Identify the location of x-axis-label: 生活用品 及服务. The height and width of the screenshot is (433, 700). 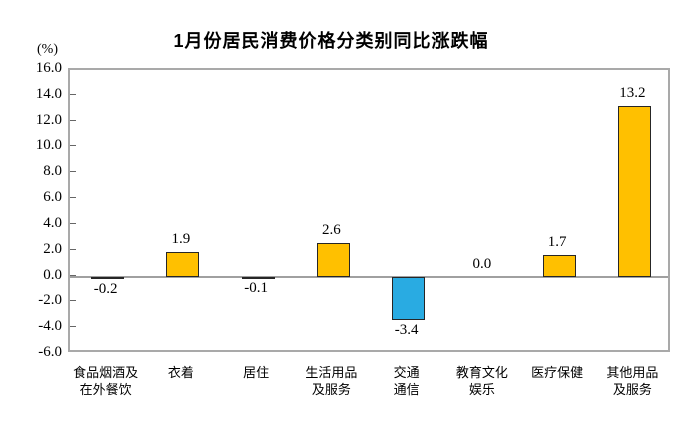
(331, 381).